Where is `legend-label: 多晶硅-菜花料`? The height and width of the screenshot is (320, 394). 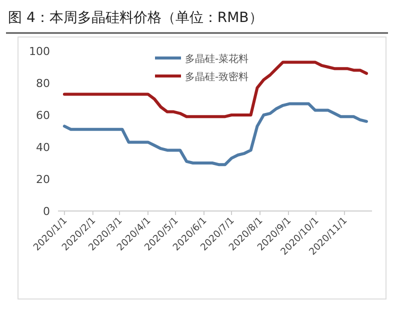
legend-label: 多晶硅-菜花料 is located at coordinates (217, 59).